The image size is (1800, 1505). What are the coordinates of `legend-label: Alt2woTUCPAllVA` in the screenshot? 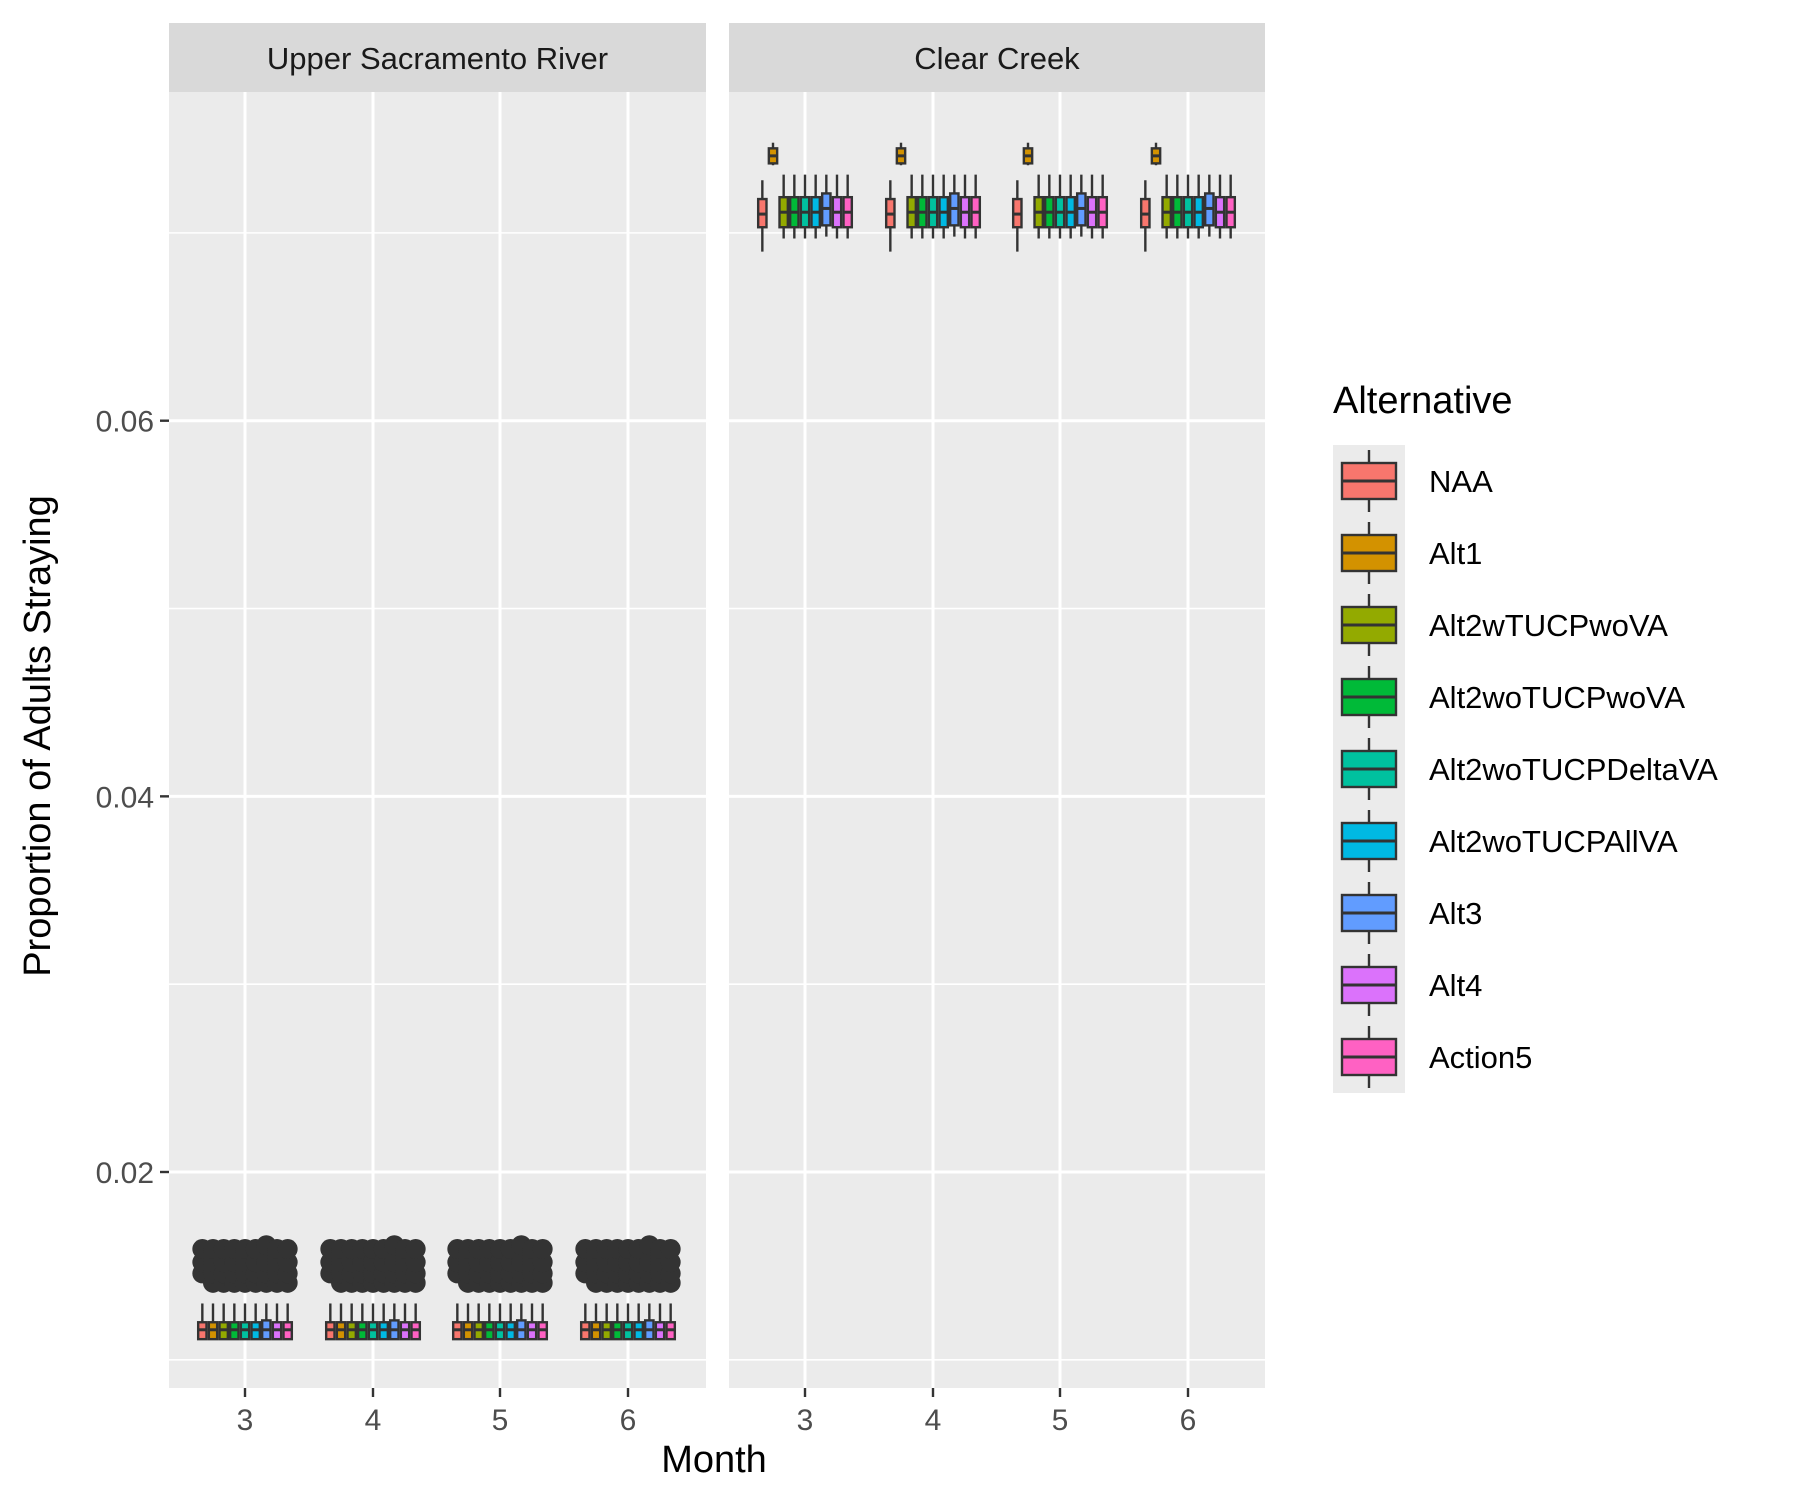 It's located at (1553, 841).